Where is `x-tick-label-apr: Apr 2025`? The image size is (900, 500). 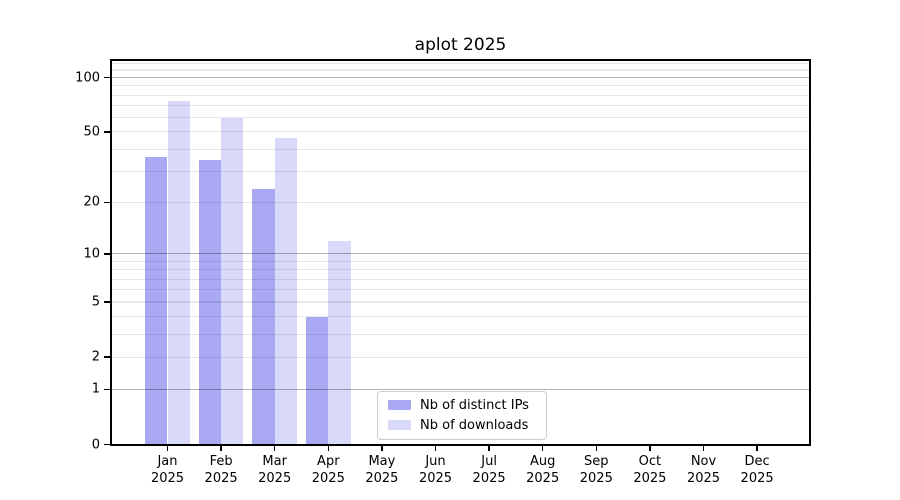
x-tick-label-apr: Apr 2025 is located at coordinates (328, 470).